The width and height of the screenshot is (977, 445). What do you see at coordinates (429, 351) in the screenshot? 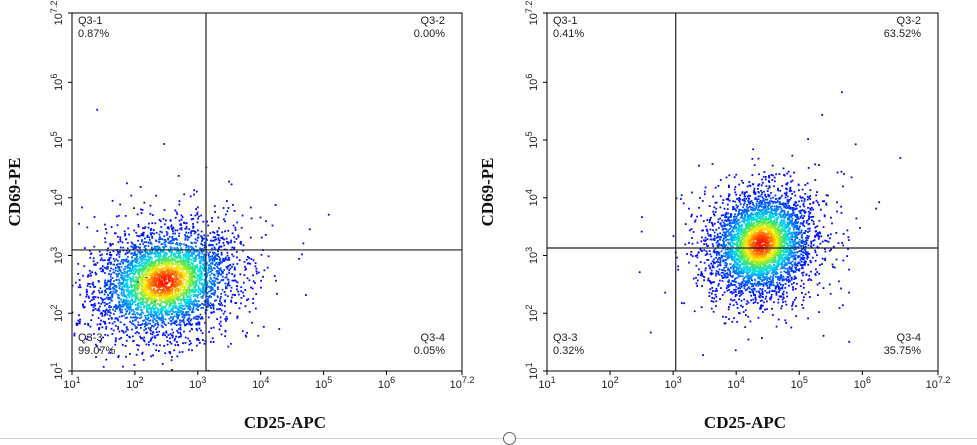
I see `quadrant-percent-bottom-right: 0.05%` at bounding box center [429, 351].